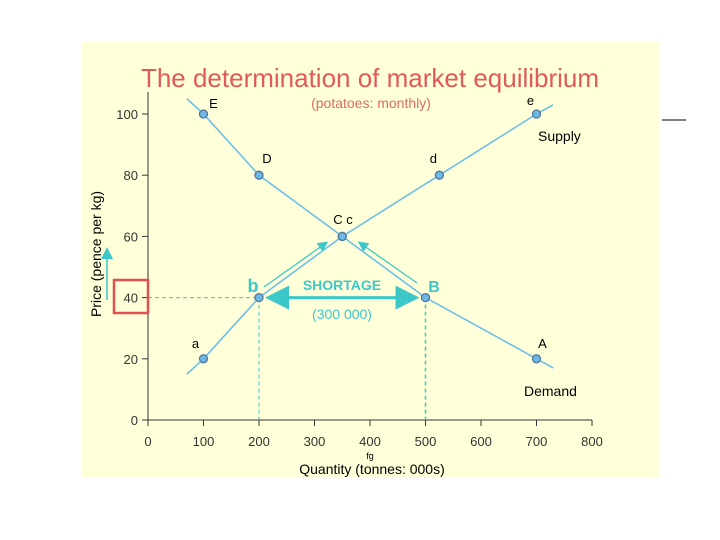 Image resolution: width=720 pixels, height=540 pixels. I want to click on point-label-a: a, so click(196, 343).